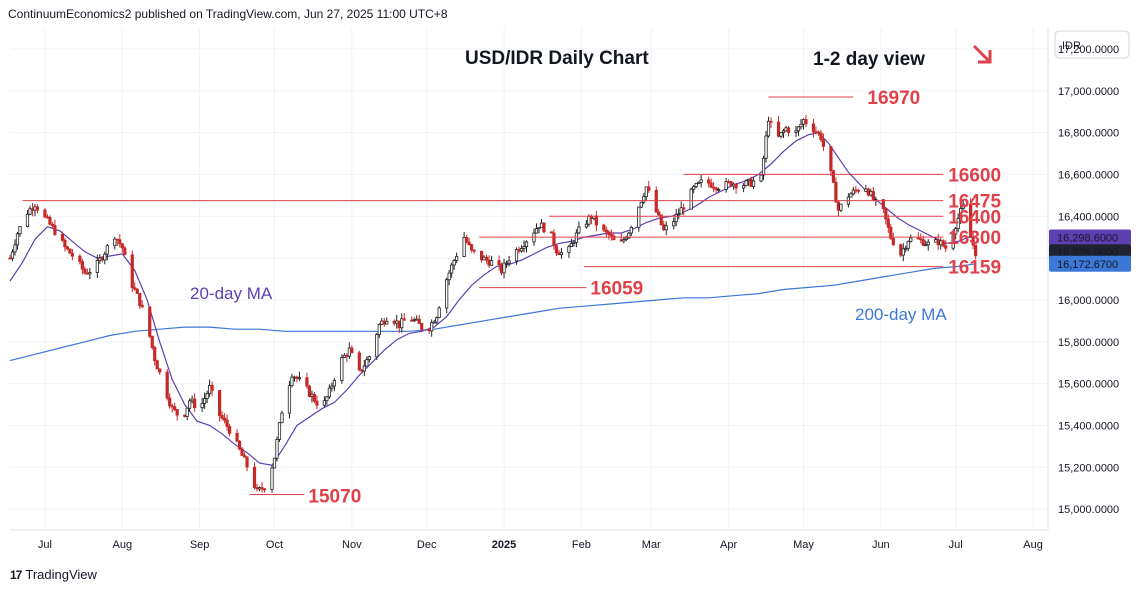 This screenshot has height=593, width=1143. I want to click on price-label-text: 16,298.6000, so click(1087, 238).